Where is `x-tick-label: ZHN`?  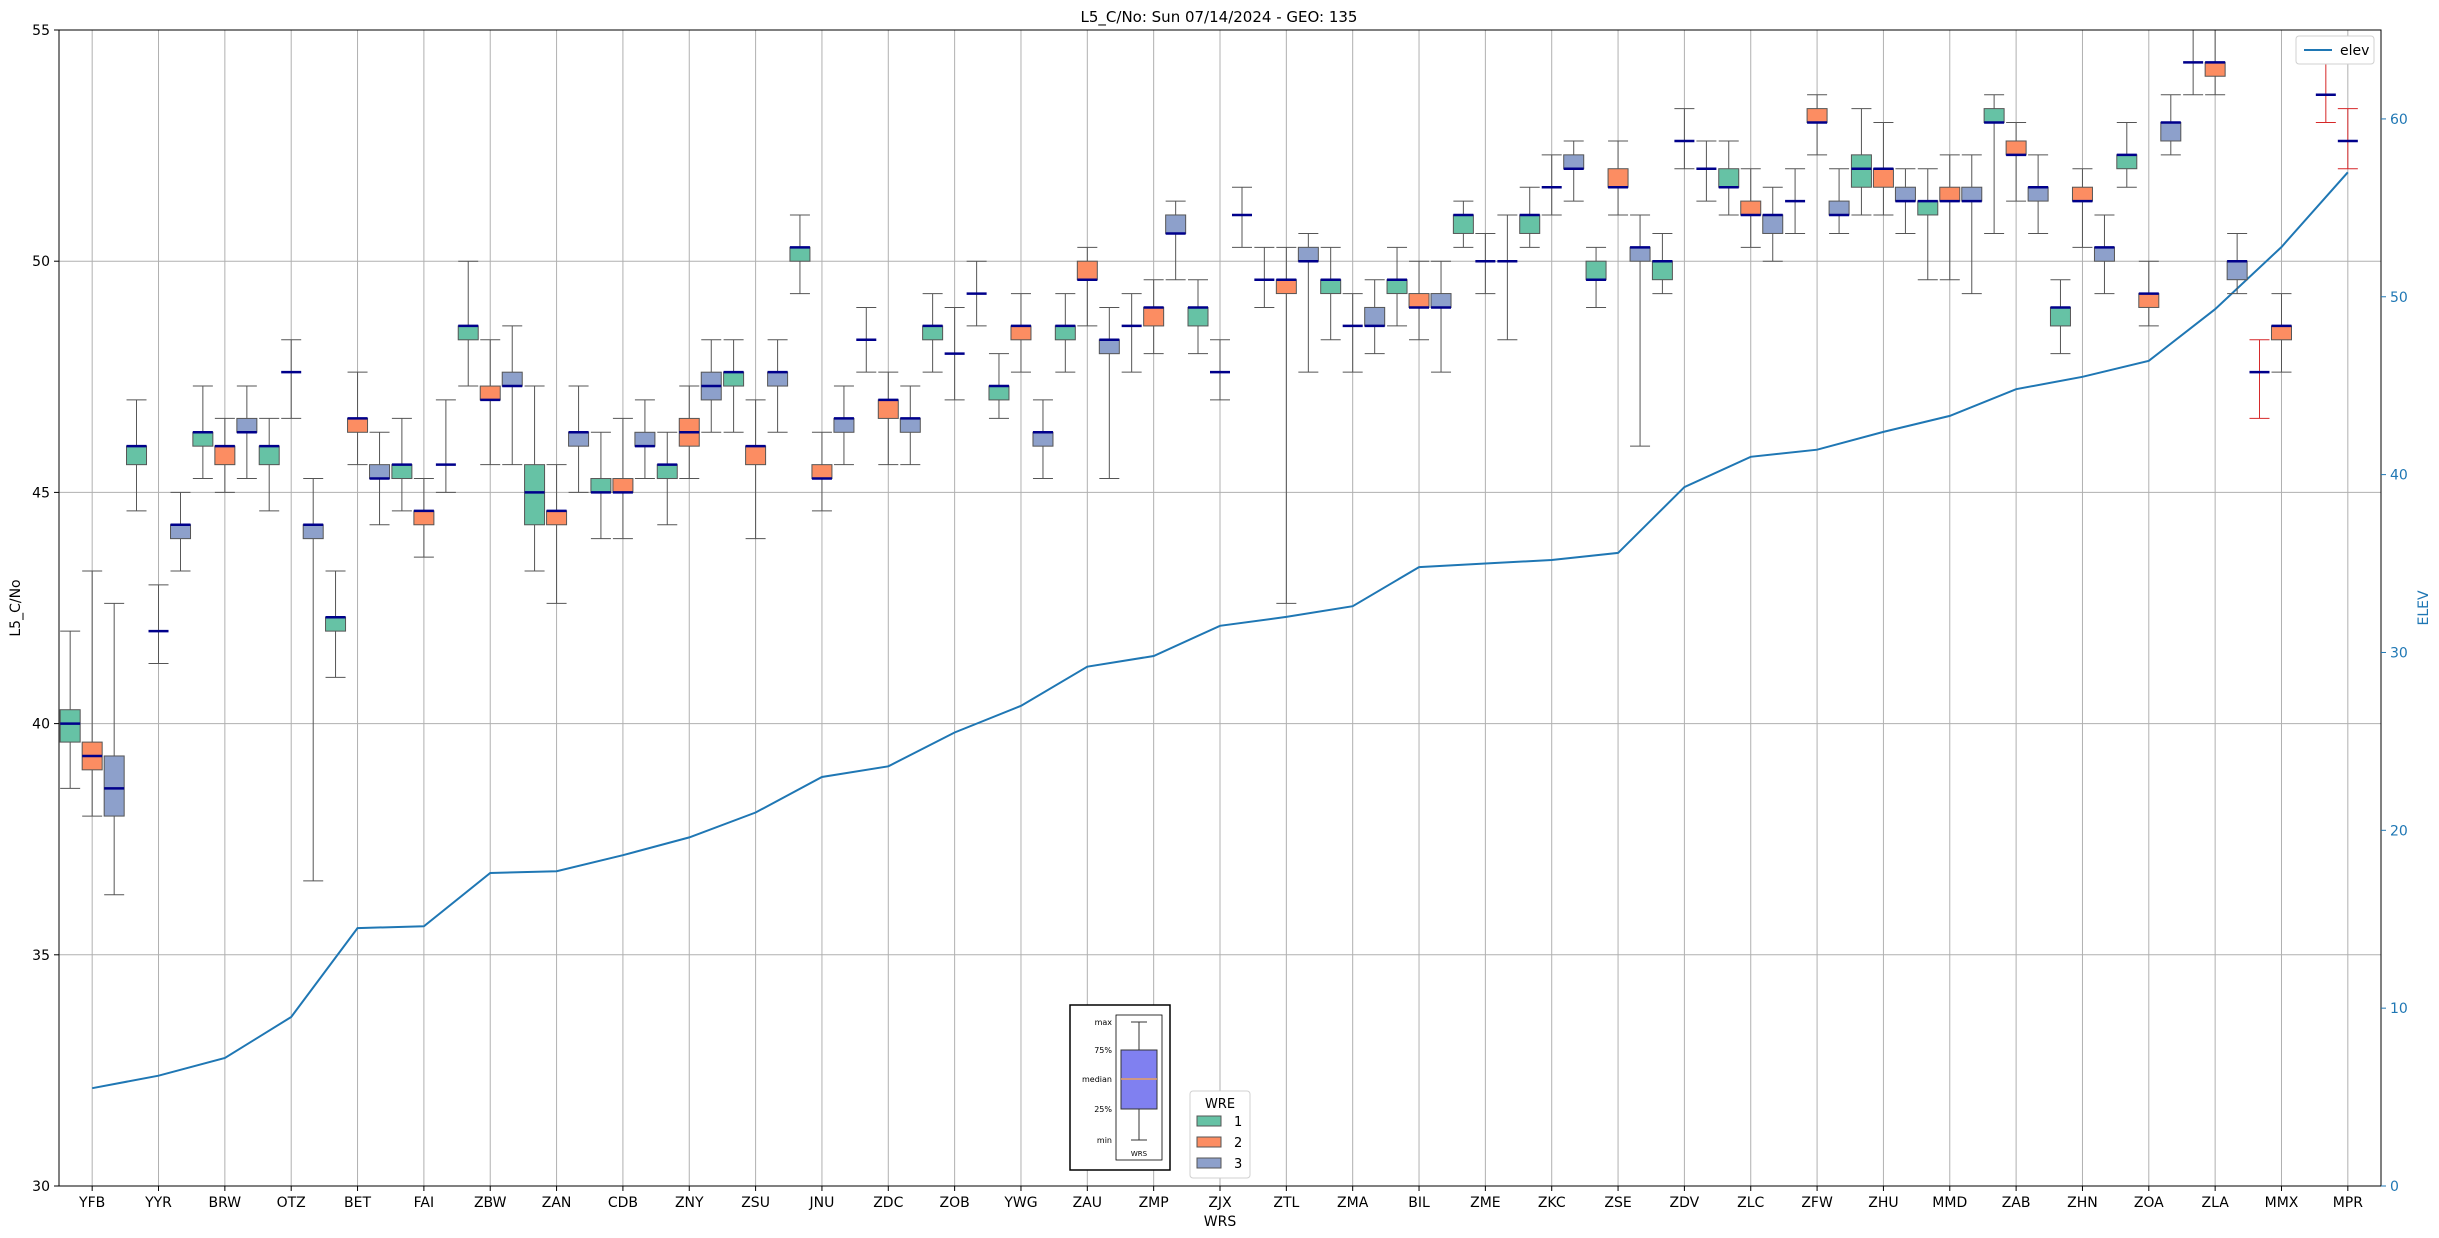 x-tick-label: ZHN is located at coordinates (2082, 1203).